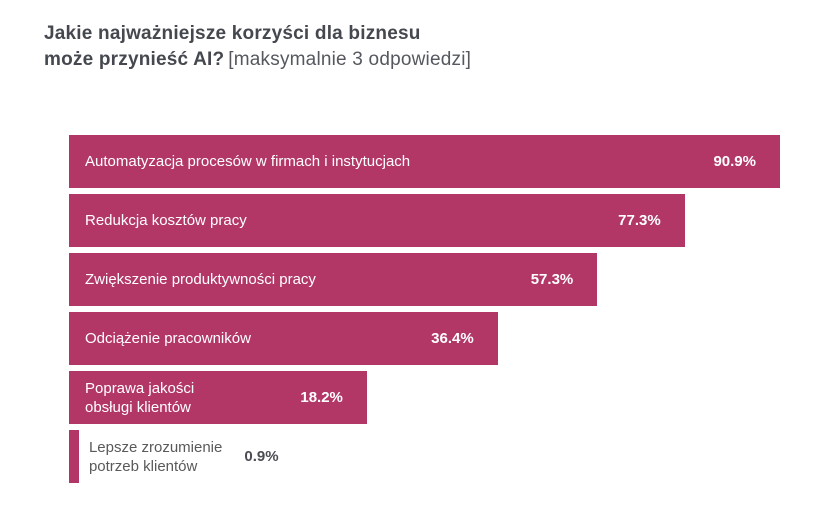 This screenshot has width=826, height=512. Describe the element at coordinates (552, 279) in the screenshot. I see `bar-value: 57.3%` at that location.